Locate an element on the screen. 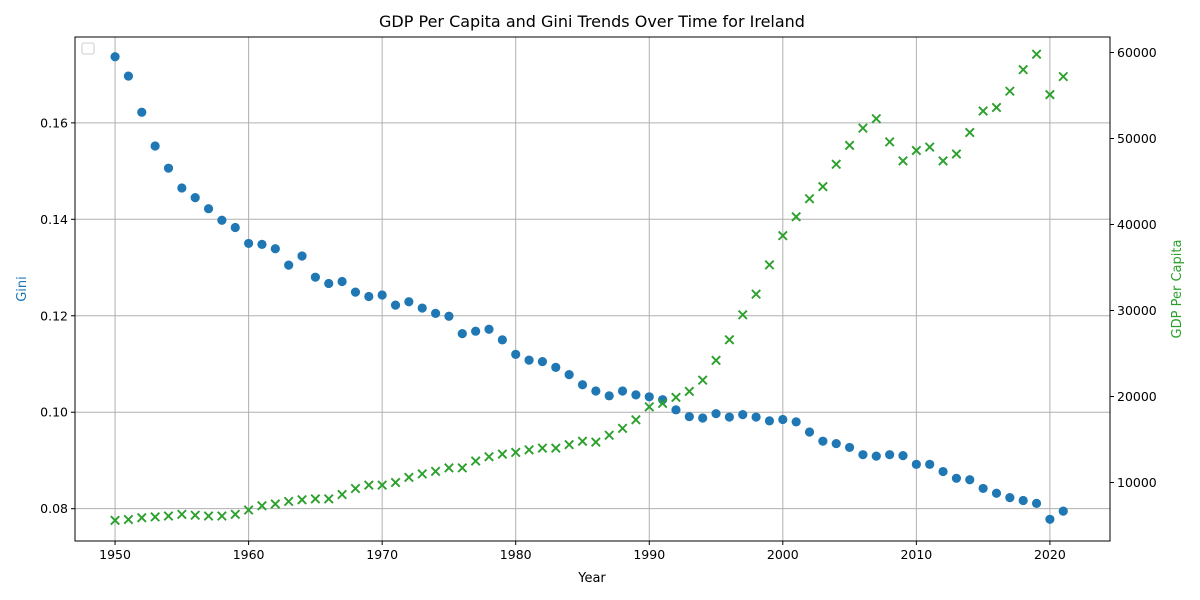 Image resolution: width=1200 pixels, height=600 pixels. left-y-axis: 0.08 0.10 0.12 0.14 0.16 is located at coordinates (57, 315).